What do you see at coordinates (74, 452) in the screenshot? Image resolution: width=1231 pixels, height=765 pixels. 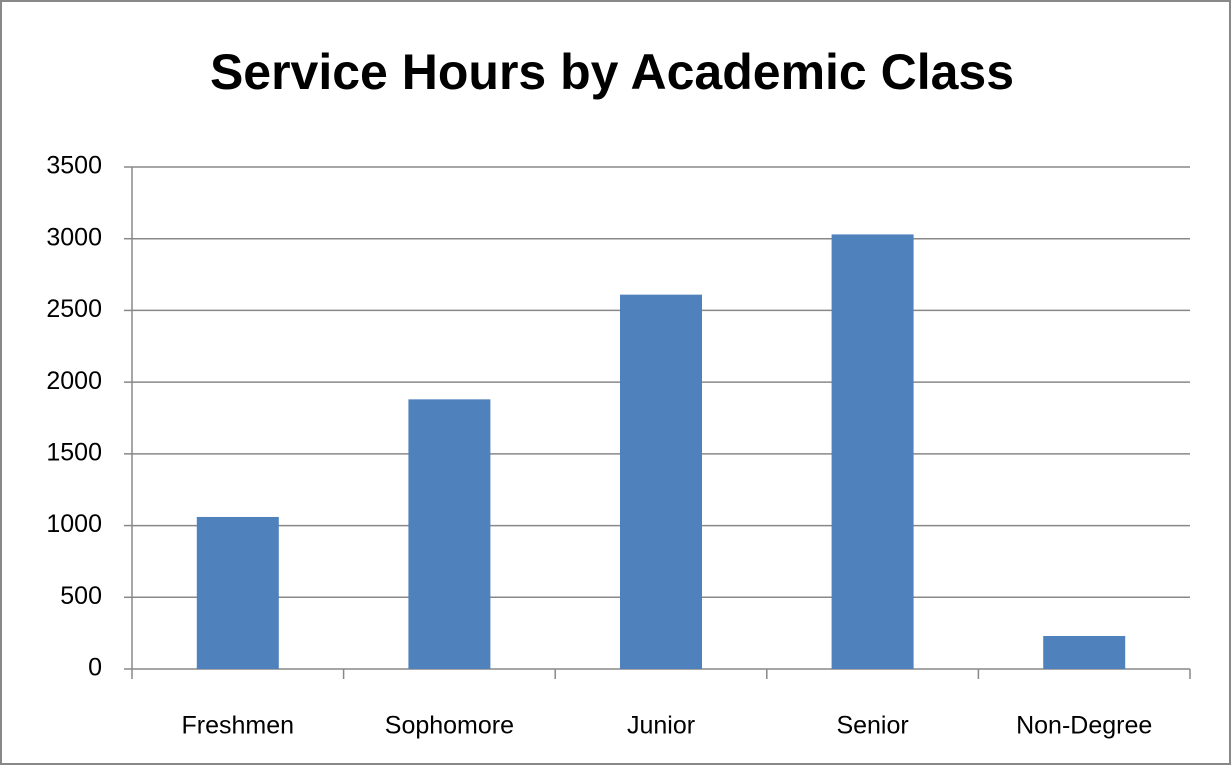 I see `y-tick-label: 1500` at bounding box center [74, 452].